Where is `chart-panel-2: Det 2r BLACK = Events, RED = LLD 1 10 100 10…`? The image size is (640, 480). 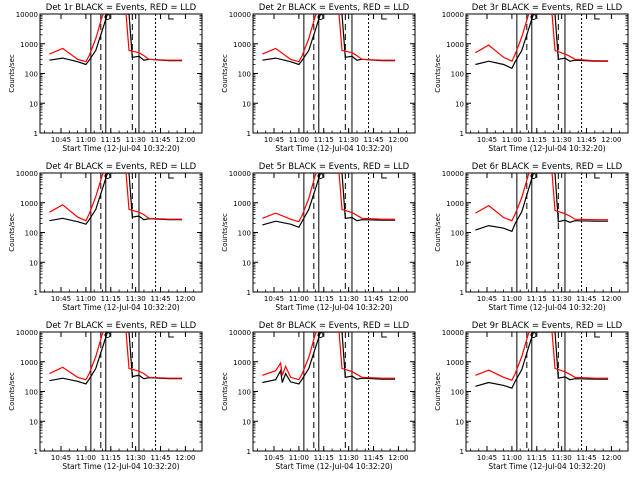 chart-panel-2: Det 2r BLACK = Events, RED = LLD 1 10 100 10… is located at coordinates (318, 78).